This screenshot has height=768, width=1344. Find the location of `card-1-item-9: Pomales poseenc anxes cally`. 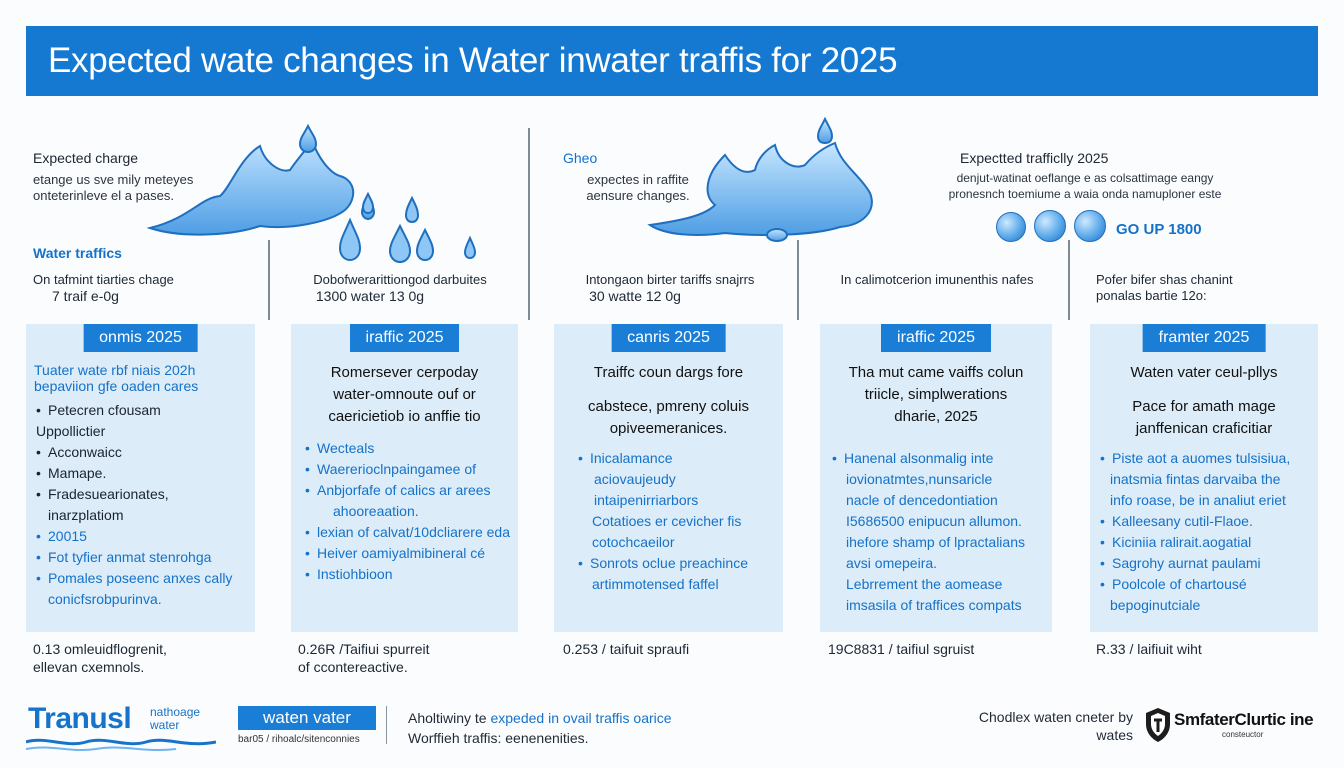

card-1-item-9: Pomales poseenc anxes cally is located at coordinates (134, 578).